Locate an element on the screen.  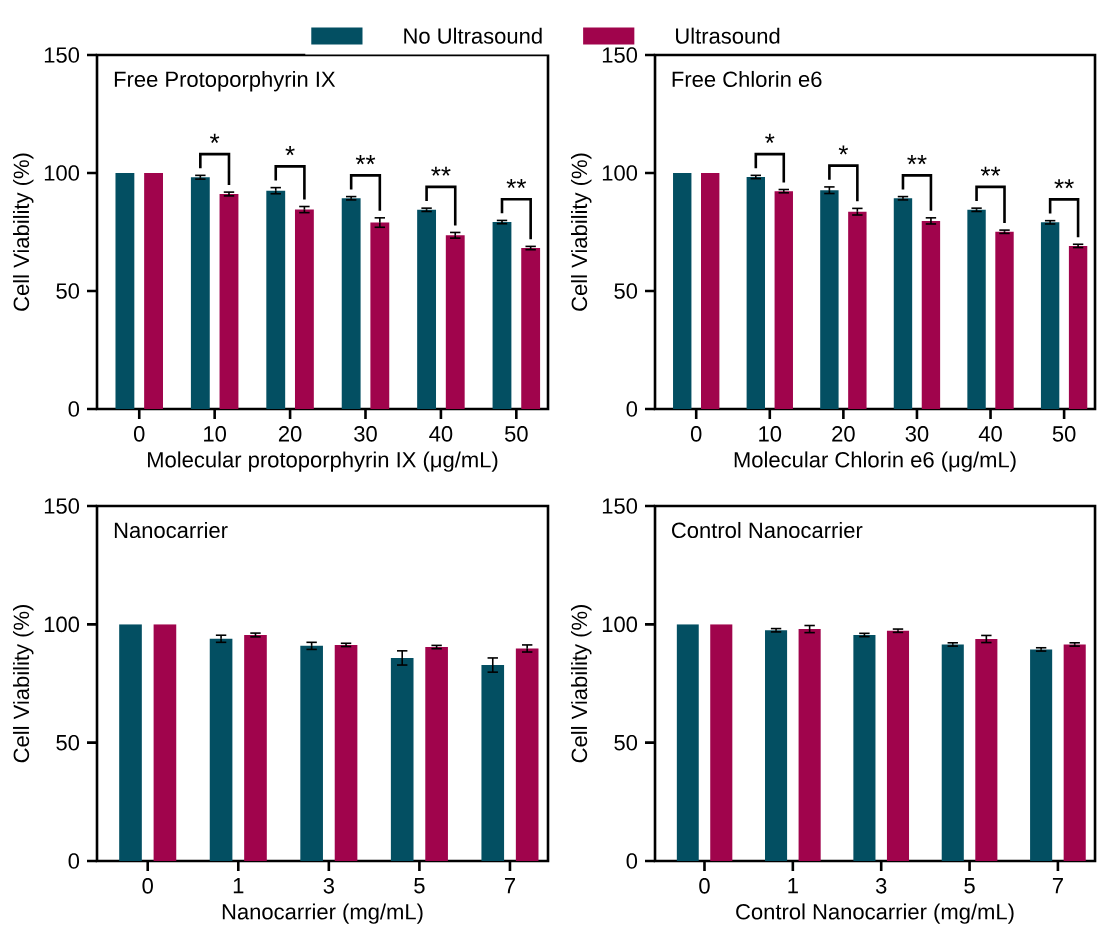
x-axis-title: Nanocarrier (mg/mL) is located at coordinates (322, 913).